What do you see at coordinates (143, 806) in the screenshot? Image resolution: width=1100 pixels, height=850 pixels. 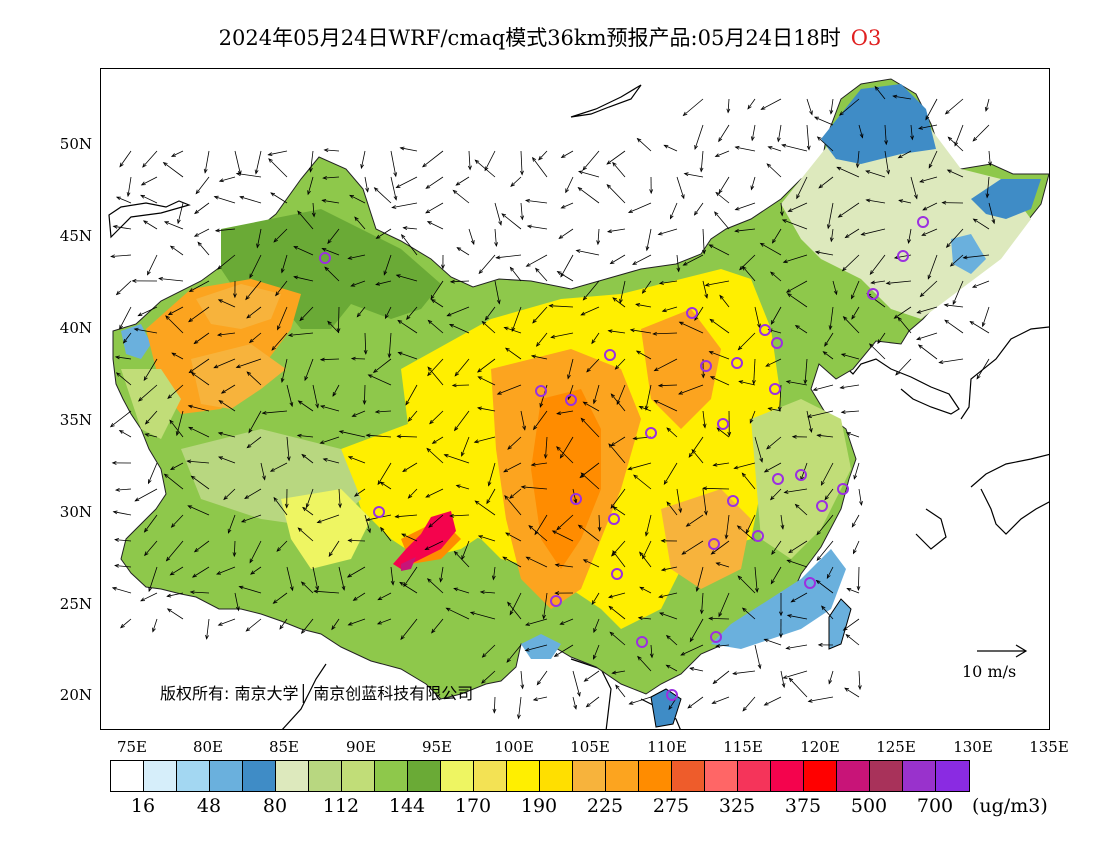 I see `colorbar-label: 16` at bounding box center [143, 806].